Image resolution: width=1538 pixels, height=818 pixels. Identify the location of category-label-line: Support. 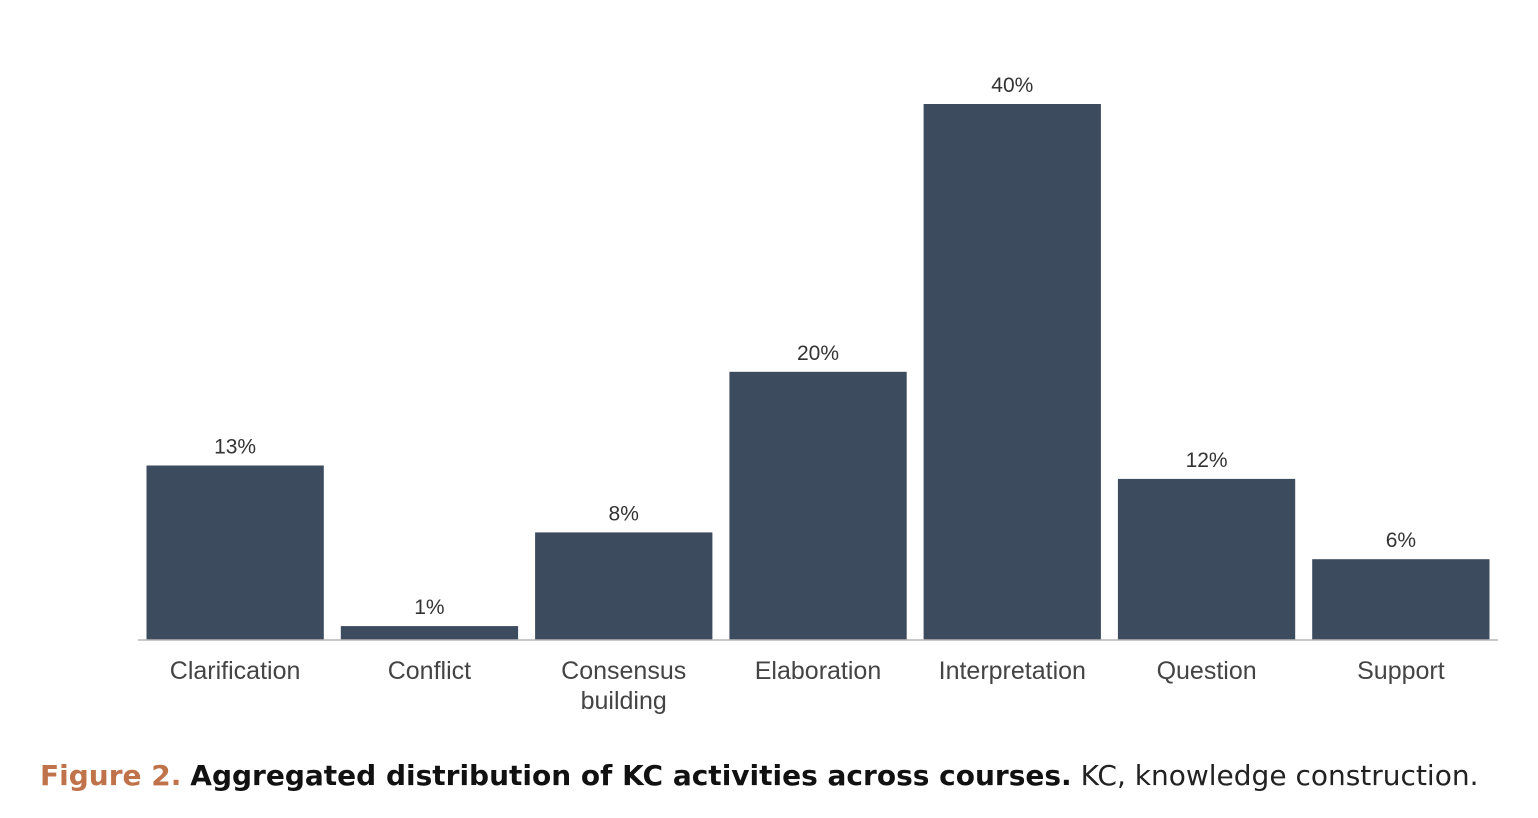
(1401, 671).